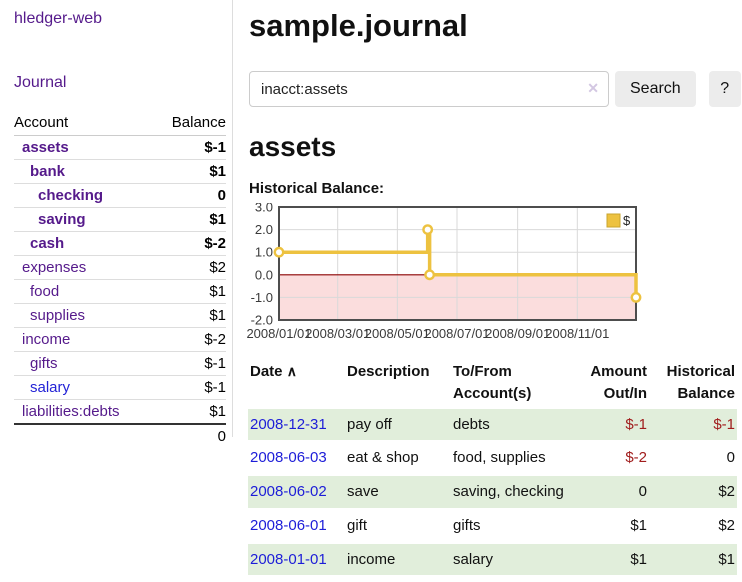 The width and height of the screenshot is (742, 582). What do you see at coordinates (288, 525) in the screenshot?
I see `transaction-date-link: 2008-06-01` at bounding box center [288, 525].